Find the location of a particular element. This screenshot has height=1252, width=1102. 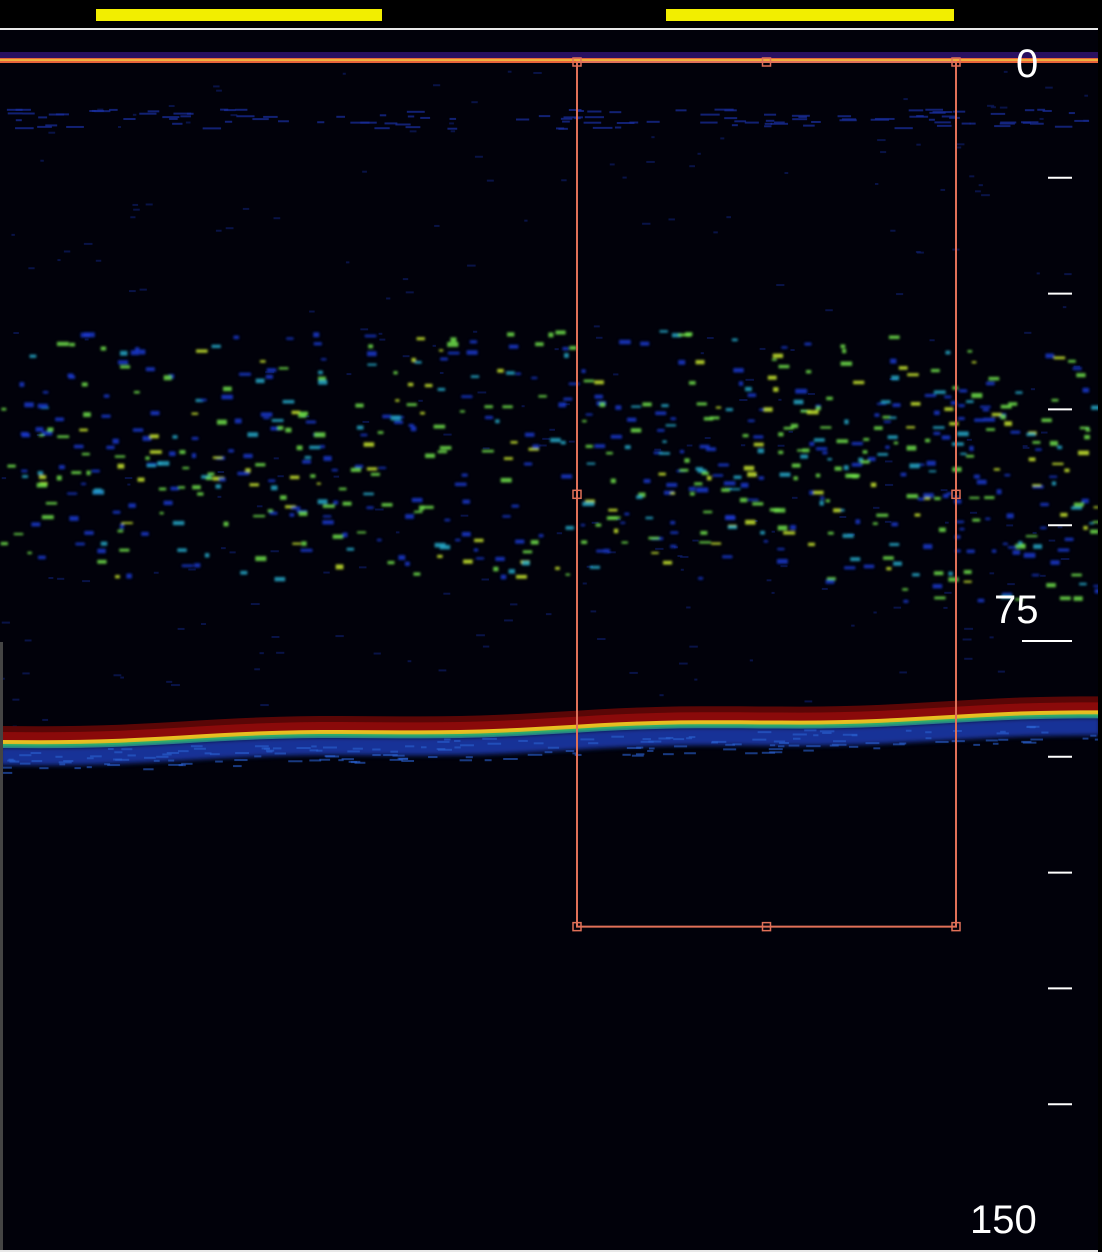

seabed-echo is located at coordinates (549, 735).